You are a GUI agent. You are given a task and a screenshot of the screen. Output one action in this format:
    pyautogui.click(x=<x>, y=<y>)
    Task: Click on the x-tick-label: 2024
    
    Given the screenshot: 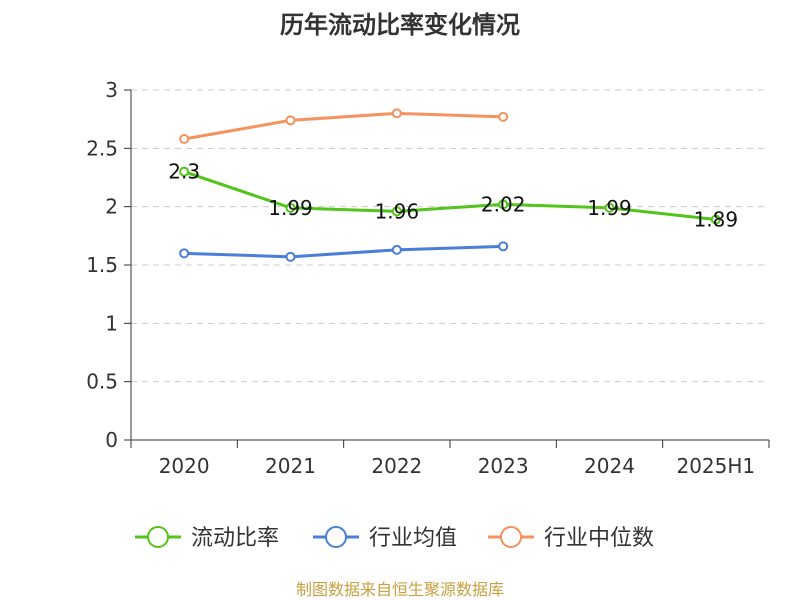 What is the action you would take?
    pyautogui.click(x=609, y=466)
    